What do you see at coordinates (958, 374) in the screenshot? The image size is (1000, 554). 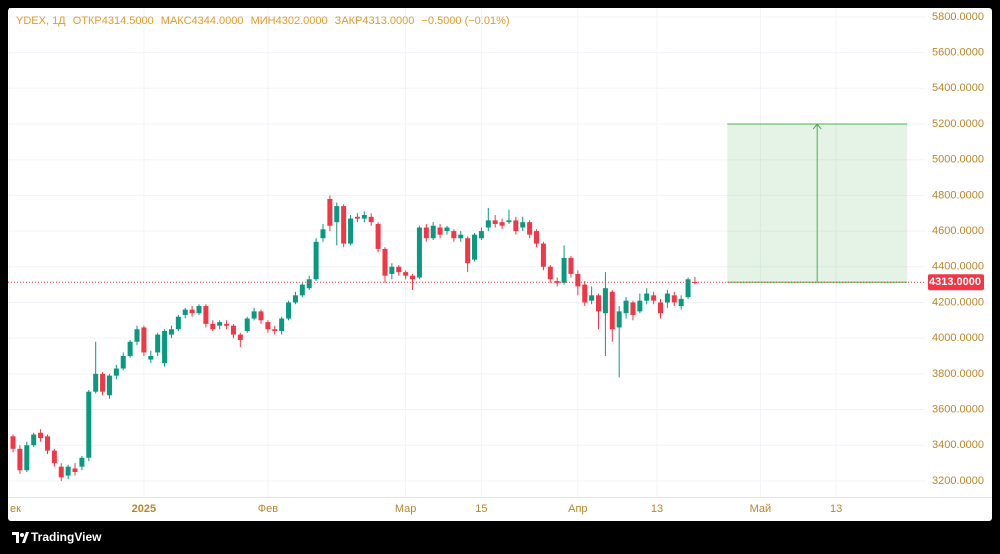 I see `y-tick-label: 3800.0000` at bounding box center [958, 374].